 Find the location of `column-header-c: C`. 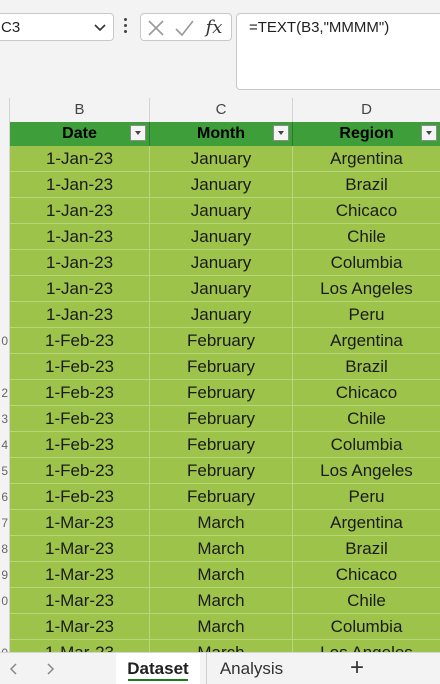

column-header-c: C is located at coordinates (221, 110).